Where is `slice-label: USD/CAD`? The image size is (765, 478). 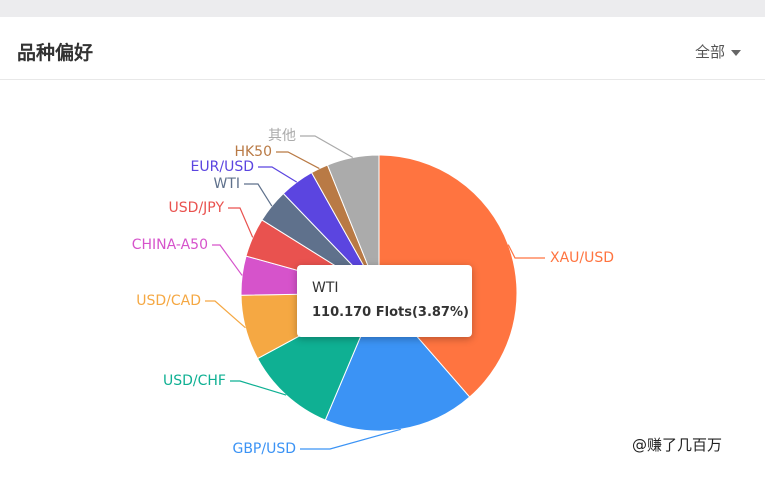
slice-label: USD/CAD is located at coordinates (168, 301).